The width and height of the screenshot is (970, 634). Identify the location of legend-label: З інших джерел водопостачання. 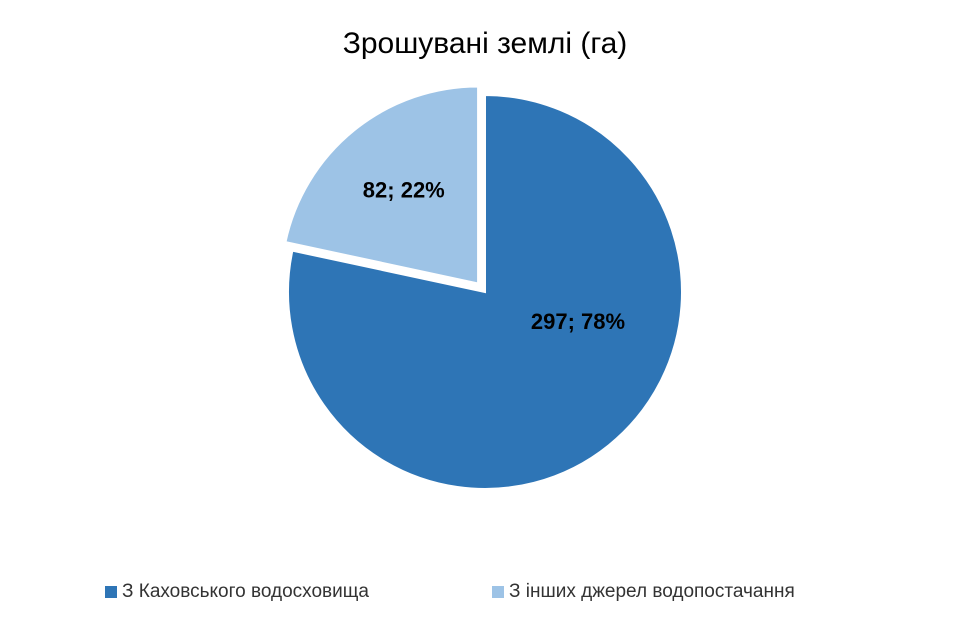
(652, 591).